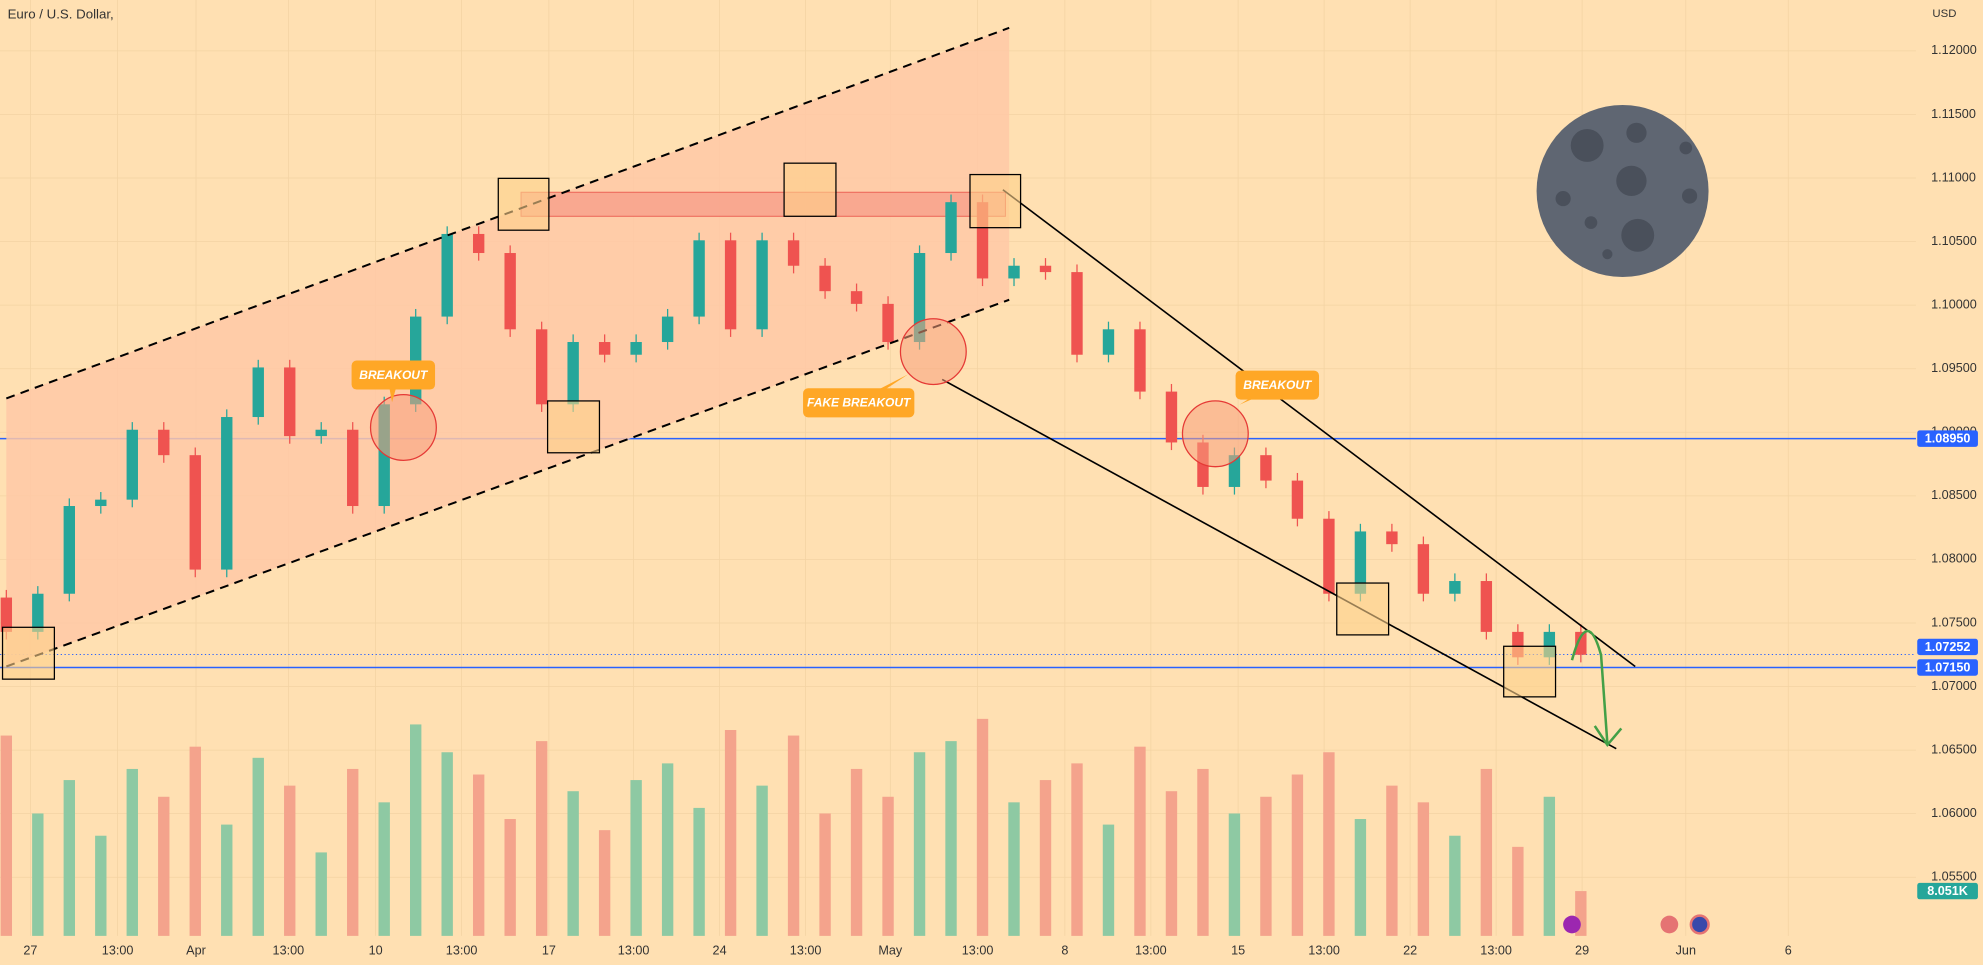 The height and width of the screenshot is (965, 1983). Describe the element at coordinates (1572, 924) in the screenshot. I see `icon` at that location.